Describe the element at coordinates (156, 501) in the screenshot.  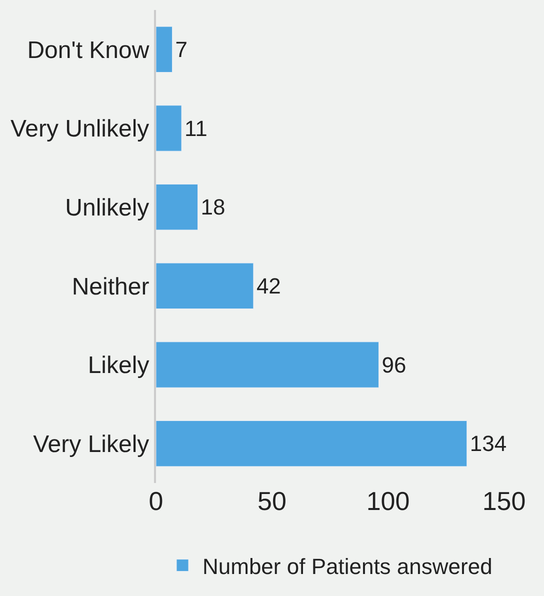
I see `x-tick-label: 0` at that location.